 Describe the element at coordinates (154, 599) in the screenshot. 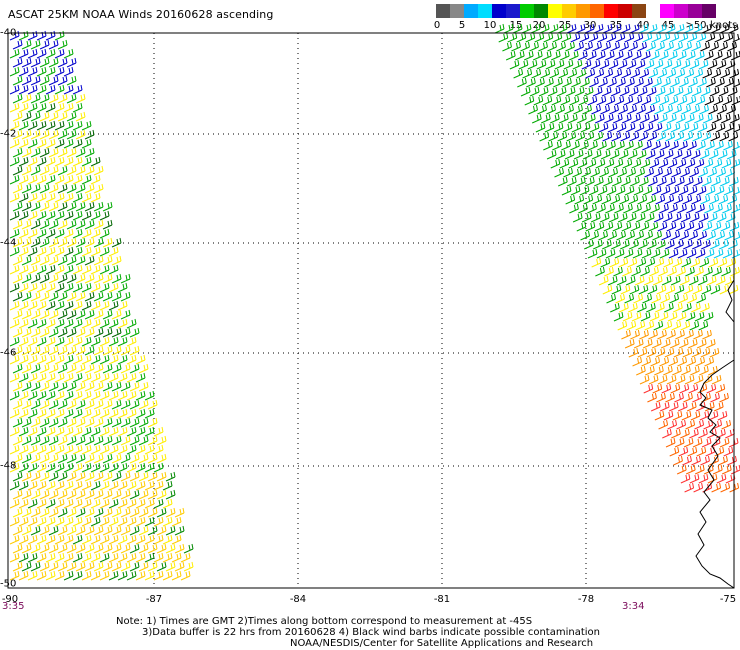

I see `lon-label: -87` at that location.